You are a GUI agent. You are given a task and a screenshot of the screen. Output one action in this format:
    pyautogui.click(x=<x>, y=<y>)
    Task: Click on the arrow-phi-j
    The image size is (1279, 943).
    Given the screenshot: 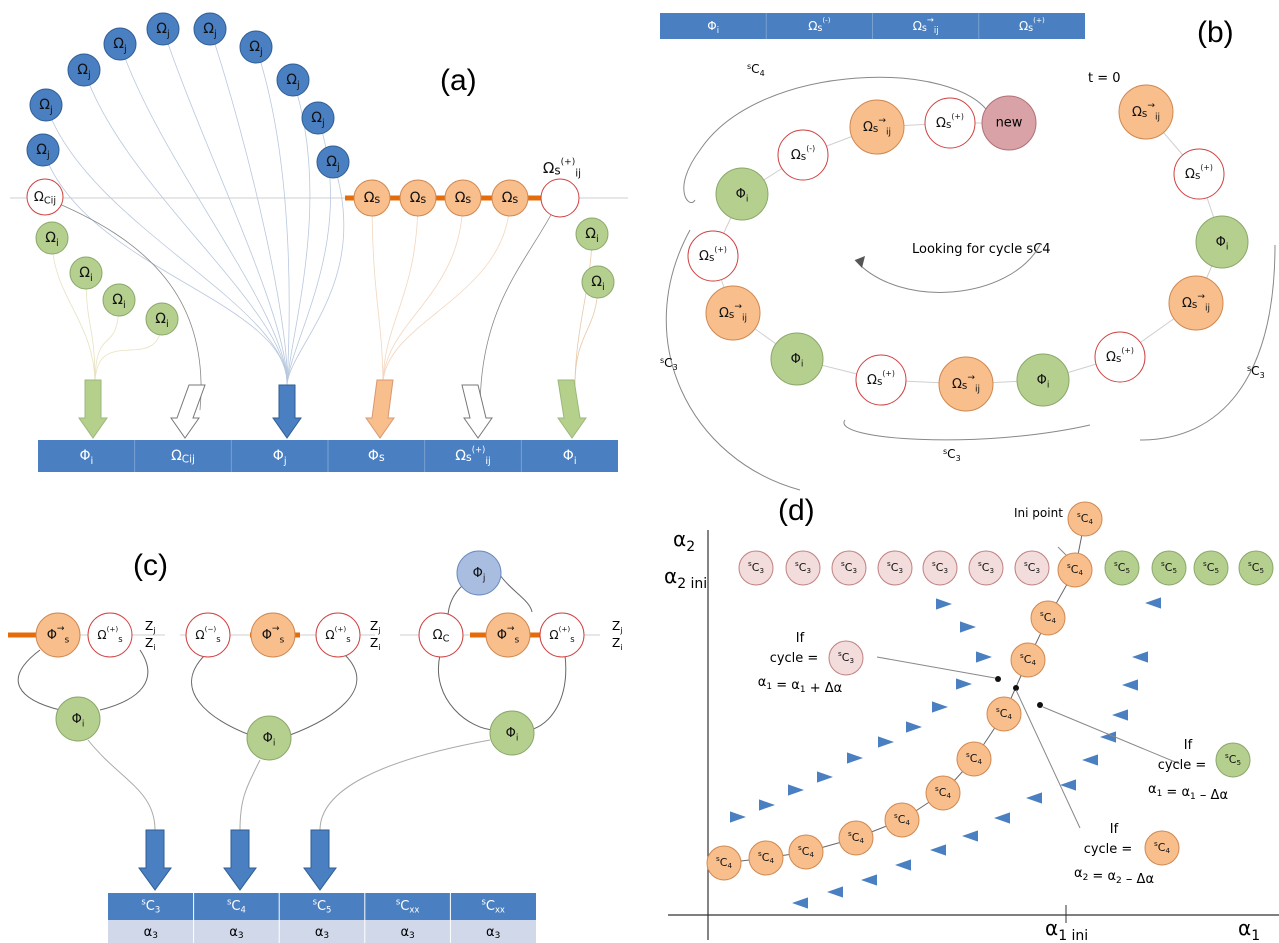 What is the action you would take?
    pyautogui.click(x=287, y=411)
    